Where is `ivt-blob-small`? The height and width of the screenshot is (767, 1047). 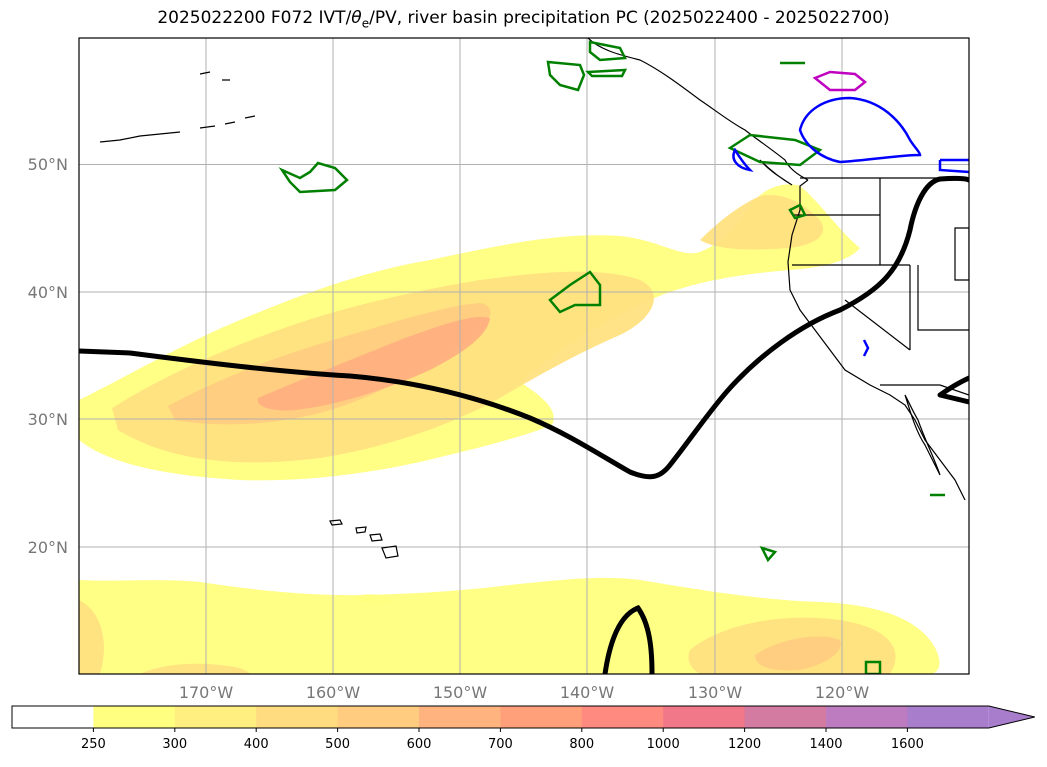 ivt-blob-small is located at coordinates (371, 599).